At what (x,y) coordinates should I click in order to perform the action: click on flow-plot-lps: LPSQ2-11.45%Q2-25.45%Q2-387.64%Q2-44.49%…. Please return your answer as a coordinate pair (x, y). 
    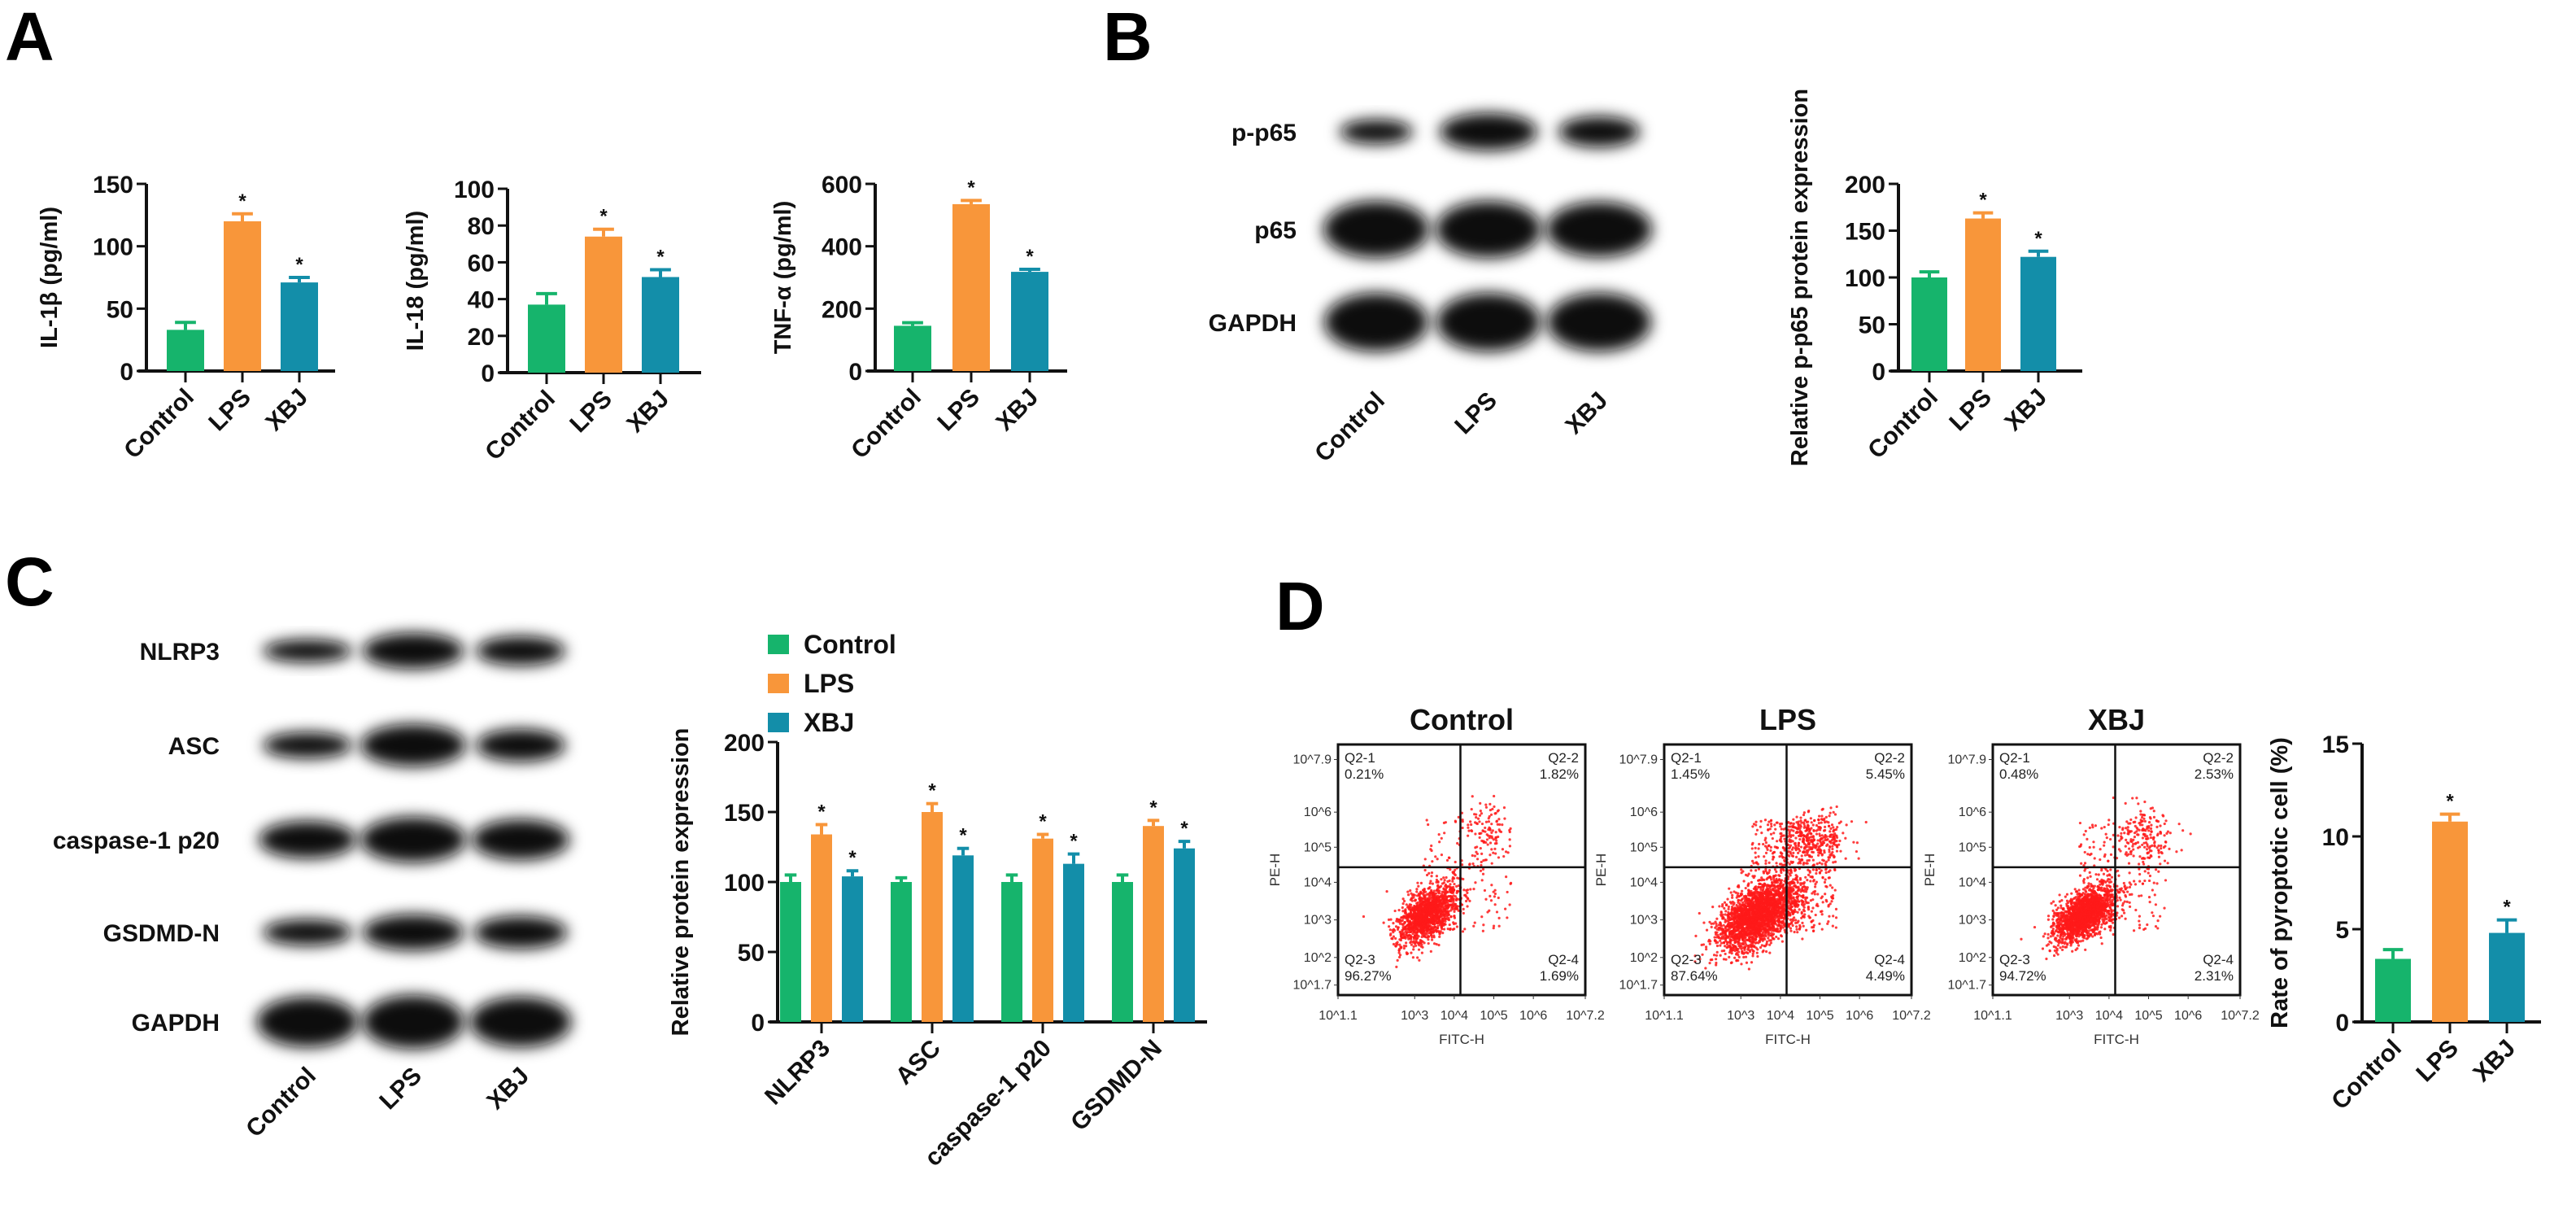
    Looking at the image, I should click on (1762, 875).